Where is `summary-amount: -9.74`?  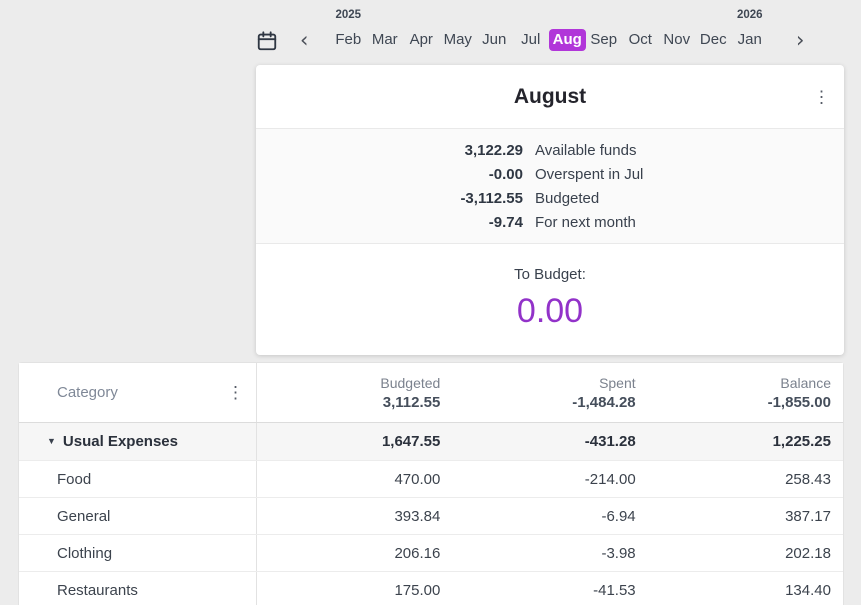
summary-amount: -9.74 is located at coordinates (505, 222).